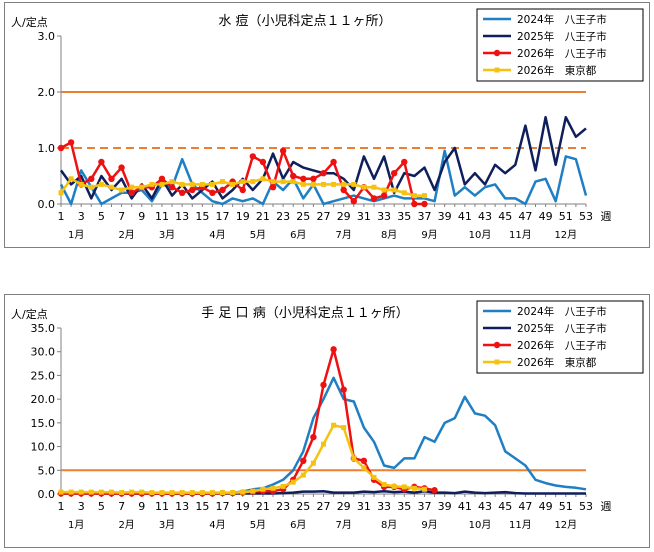 Image resolution: width=654 pixels, height=552 pixels. What do you see at coordinates (344, 506) in the screenshot?
I see `x-tick-label: 29` at bounding box center [344, 506].